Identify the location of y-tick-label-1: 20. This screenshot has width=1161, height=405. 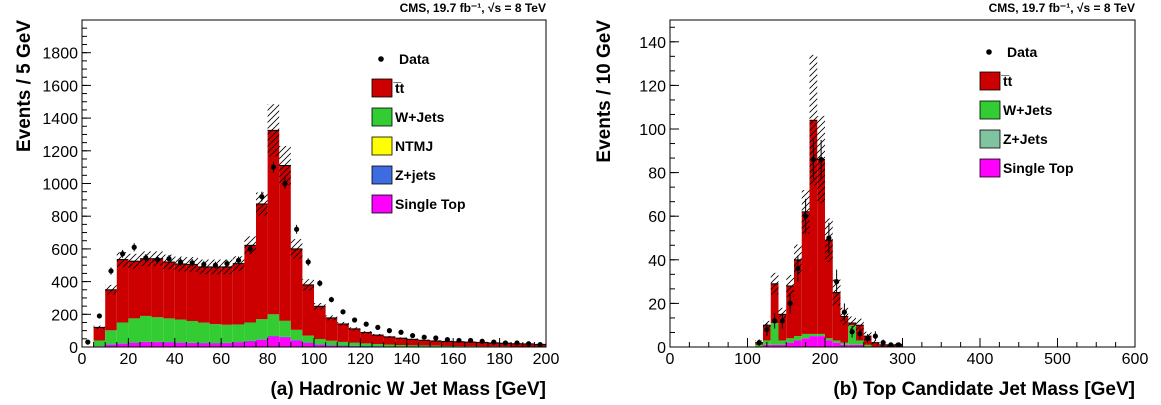
(657, 304).